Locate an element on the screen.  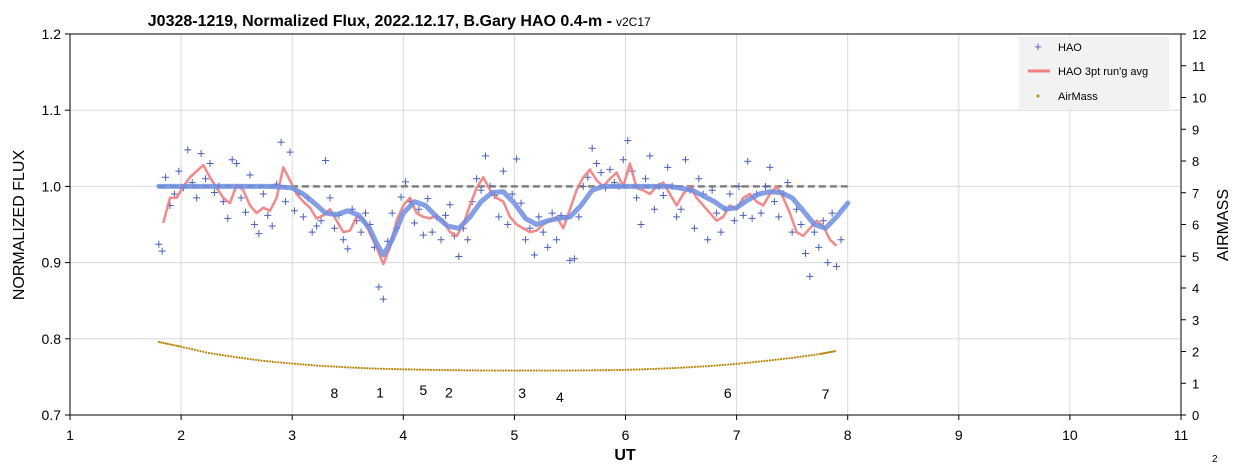
y-axis-ticks: 0.7 0.8 0.9 1.0 1.1 1.2 is located at coordinates (56, 224).